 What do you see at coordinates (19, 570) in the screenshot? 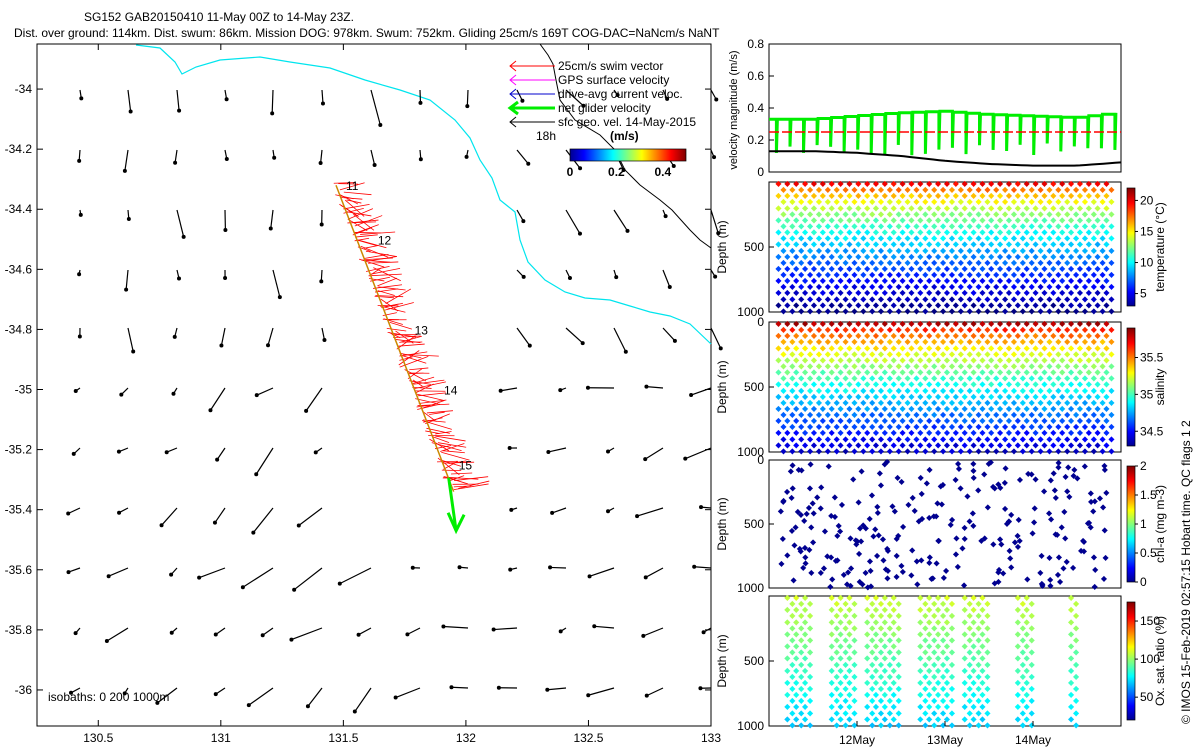
I see `map-ytick-label: -35.6` at bounding box center [19, 570].